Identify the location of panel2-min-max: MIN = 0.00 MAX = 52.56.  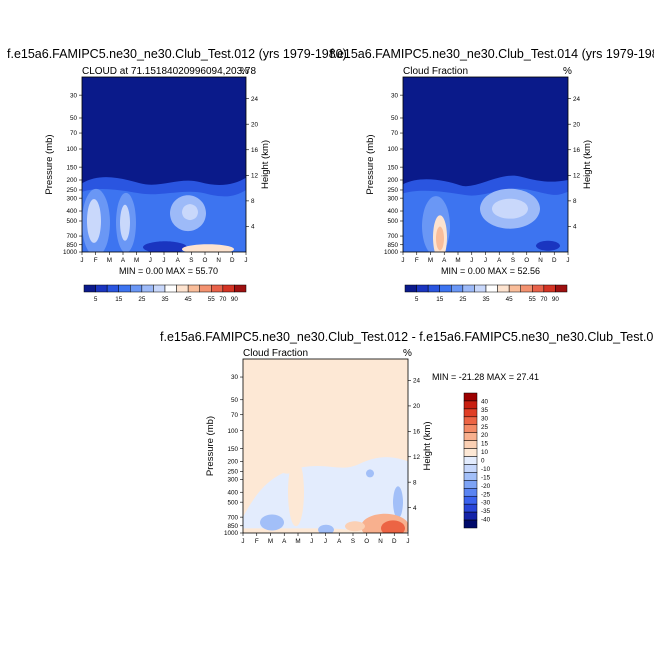
(491, 271).